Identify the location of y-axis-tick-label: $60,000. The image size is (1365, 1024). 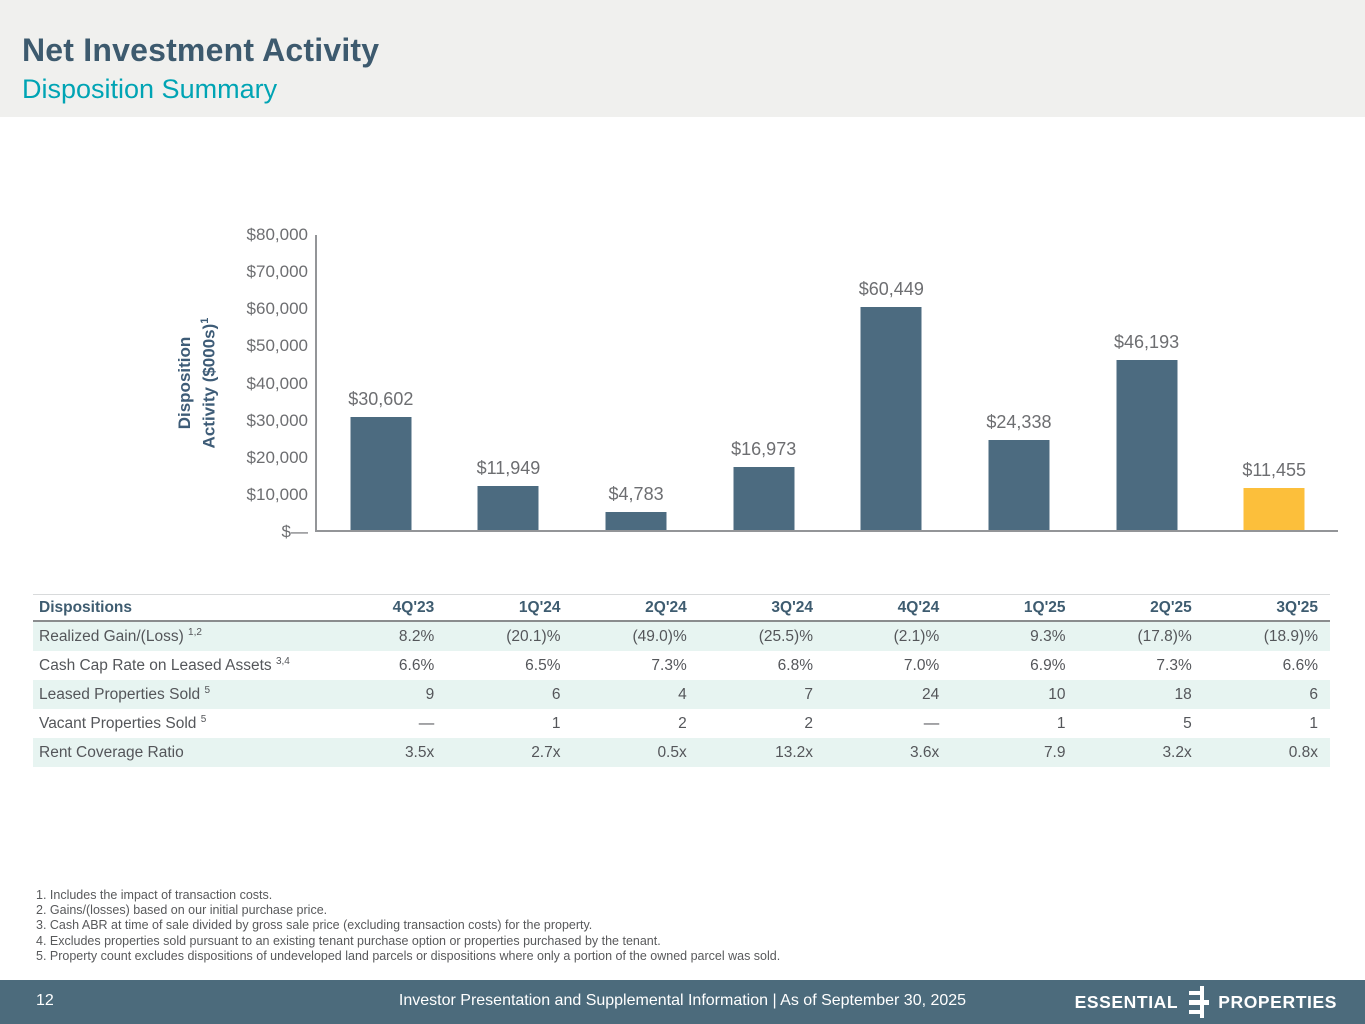
(277, 309).